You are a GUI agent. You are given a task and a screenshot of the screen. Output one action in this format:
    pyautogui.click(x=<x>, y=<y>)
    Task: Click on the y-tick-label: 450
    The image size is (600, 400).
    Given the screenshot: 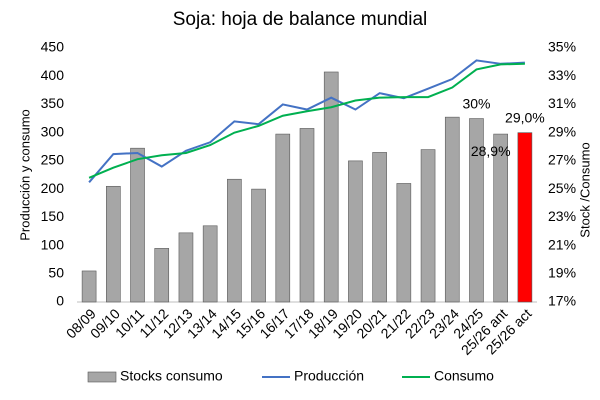 What is the action you would take?
    pyautogui.click(x=53, y=47)
    